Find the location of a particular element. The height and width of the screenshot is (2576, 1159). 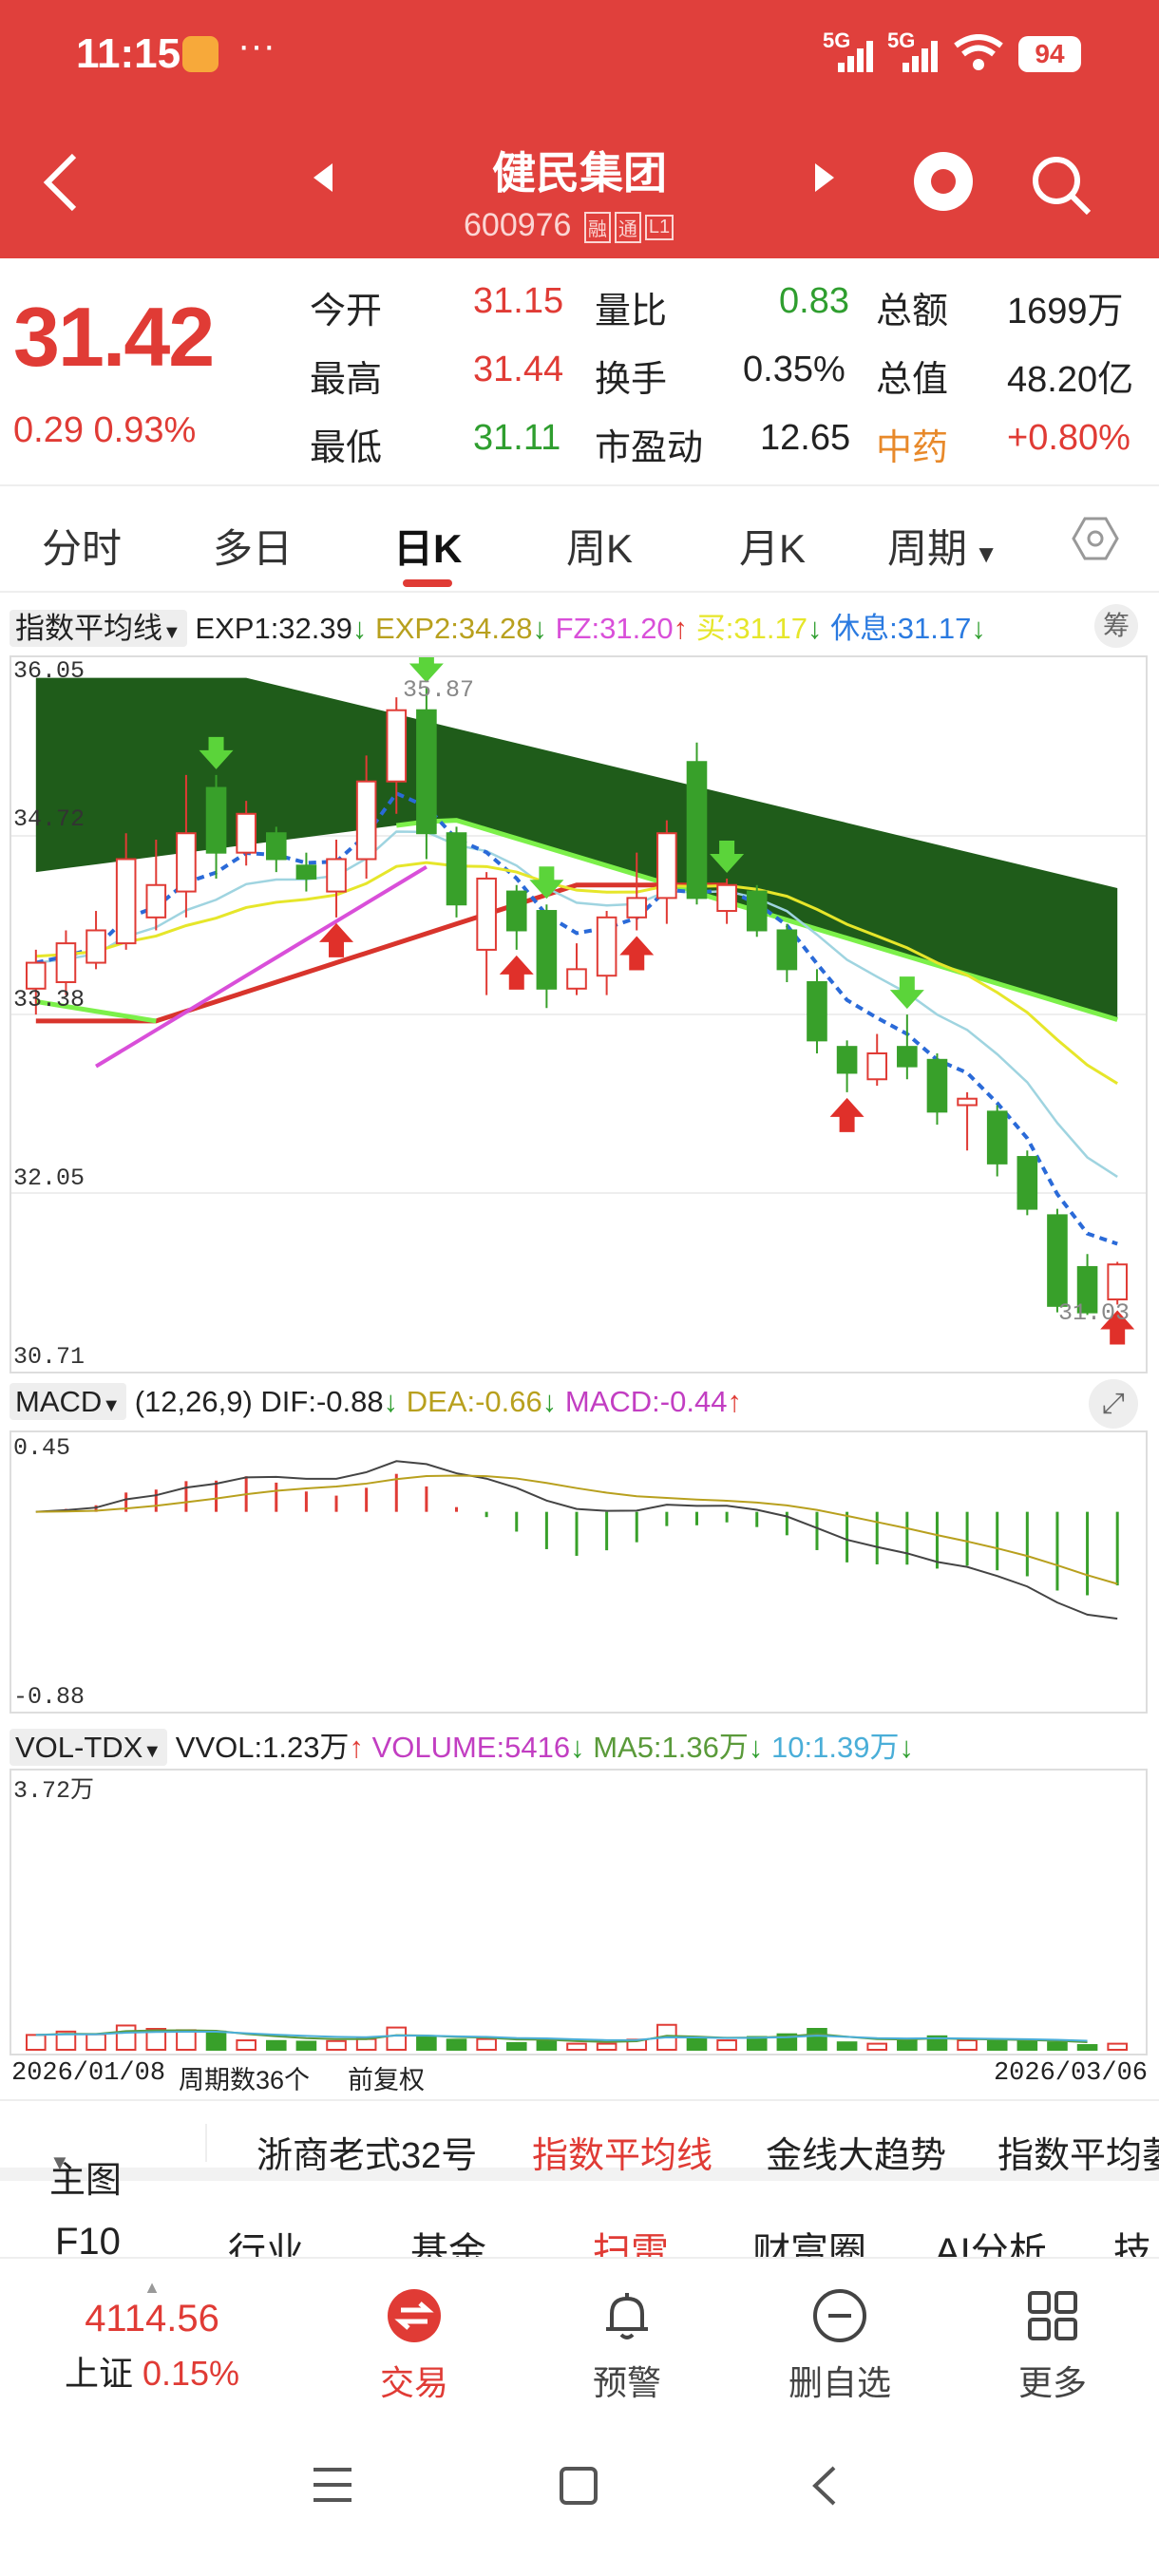

trade-button: 交易 is located at coordinates (414, 2346).